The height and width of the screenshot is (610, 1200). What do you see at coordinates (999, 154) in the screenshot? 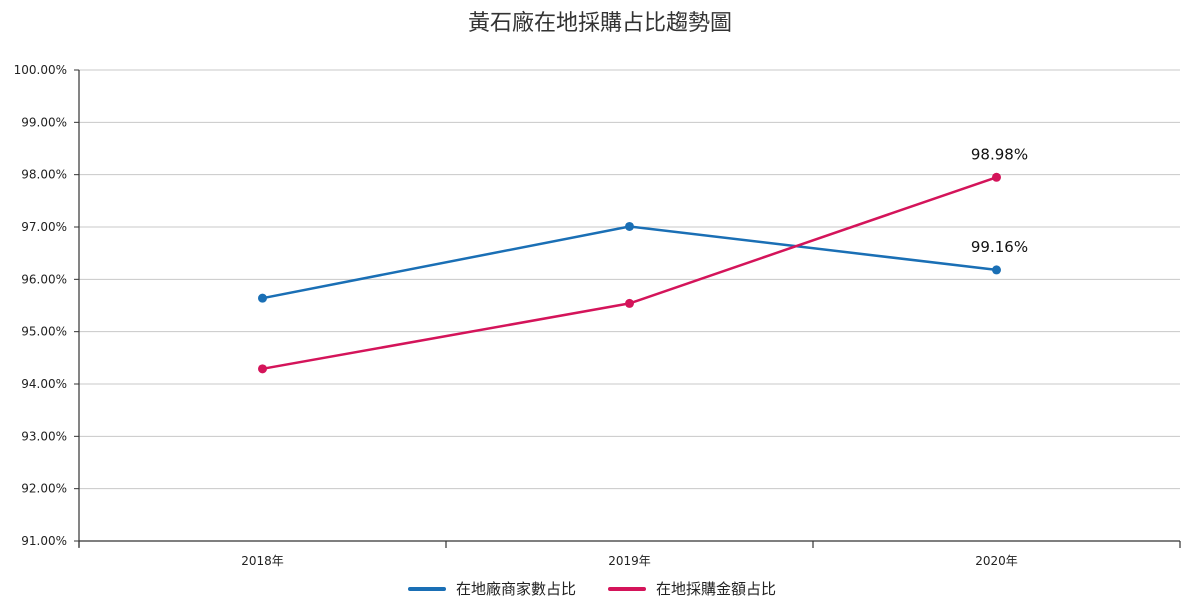
I see `data-label: 98.98%` at bounding box center [999, 154].